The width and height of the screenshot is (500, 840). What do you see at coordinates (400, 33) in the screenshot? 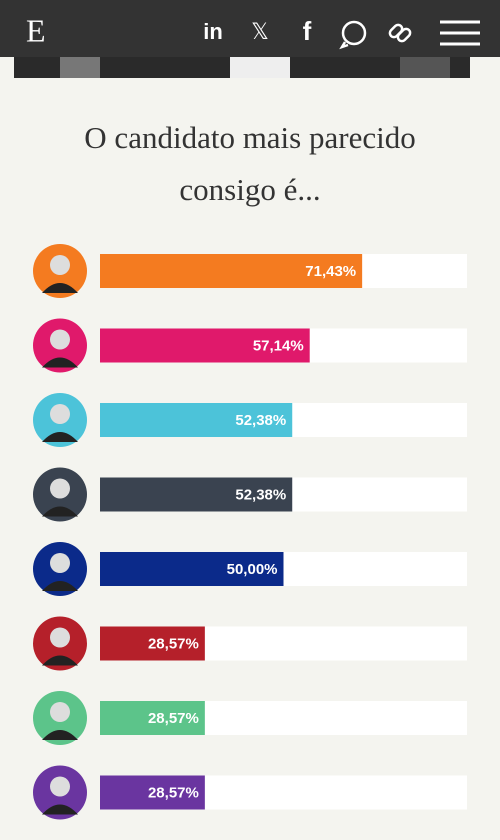
I see `link-icon` at bounding box center [400, 33].